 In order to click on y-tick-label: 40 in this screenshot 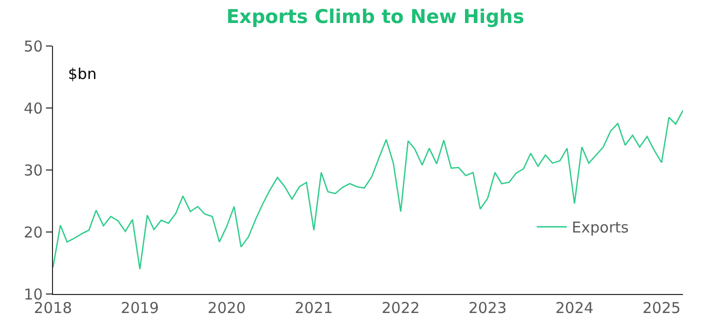, I will do `click(33, 108)`.